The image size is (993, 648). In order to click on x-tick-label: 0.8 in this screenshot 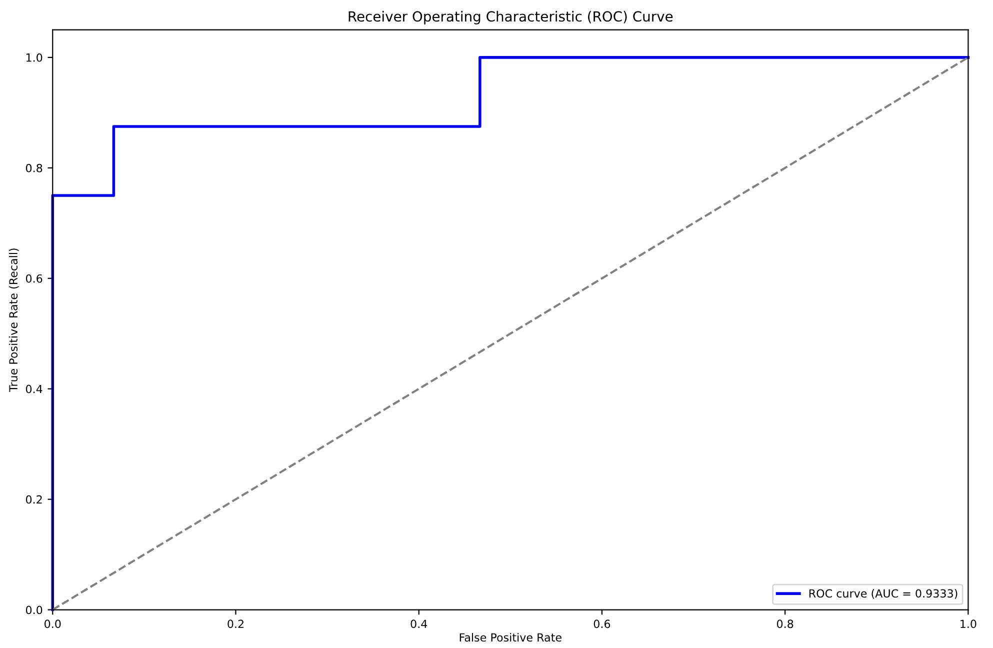, I will do `click(785, 624)`.